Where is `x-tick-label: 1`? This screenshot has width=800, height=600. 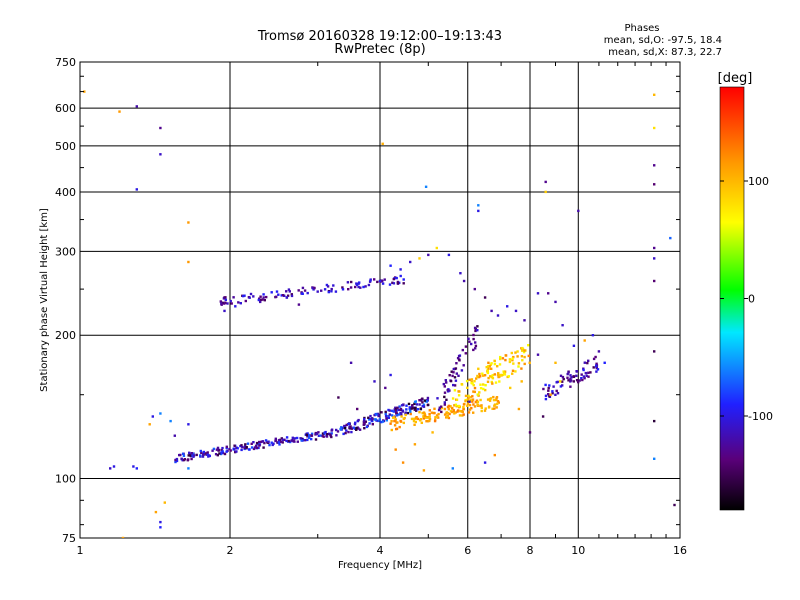 x-tick-label: 1 is located at coordinates (80, 550).